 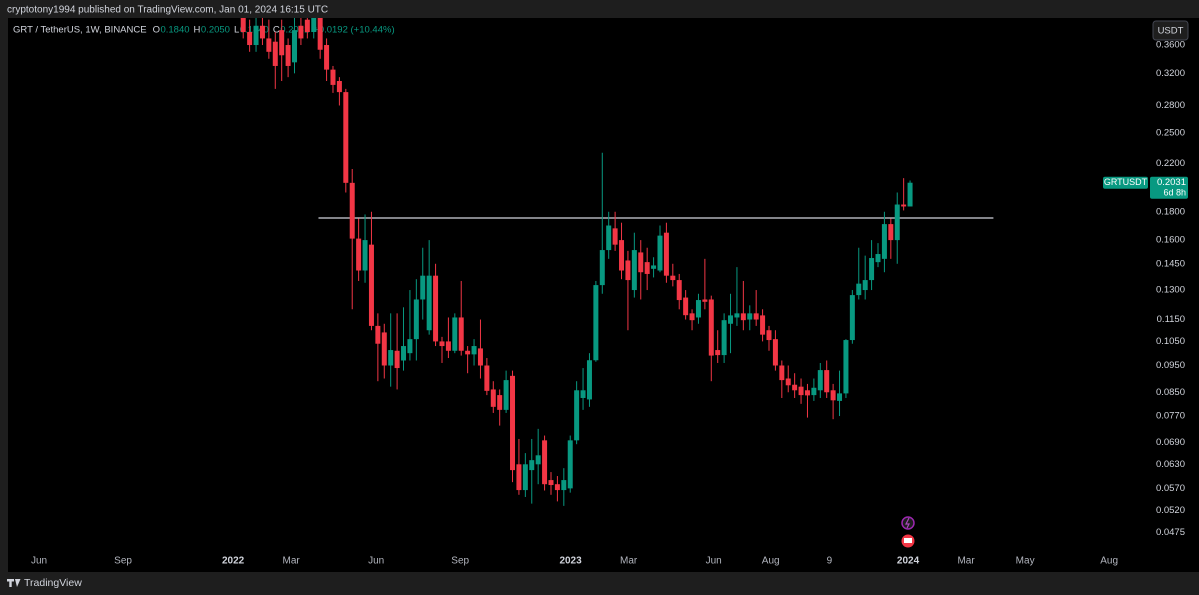 I want to click on price-tag-value: 0.2031, so click(x=1171, y=182).